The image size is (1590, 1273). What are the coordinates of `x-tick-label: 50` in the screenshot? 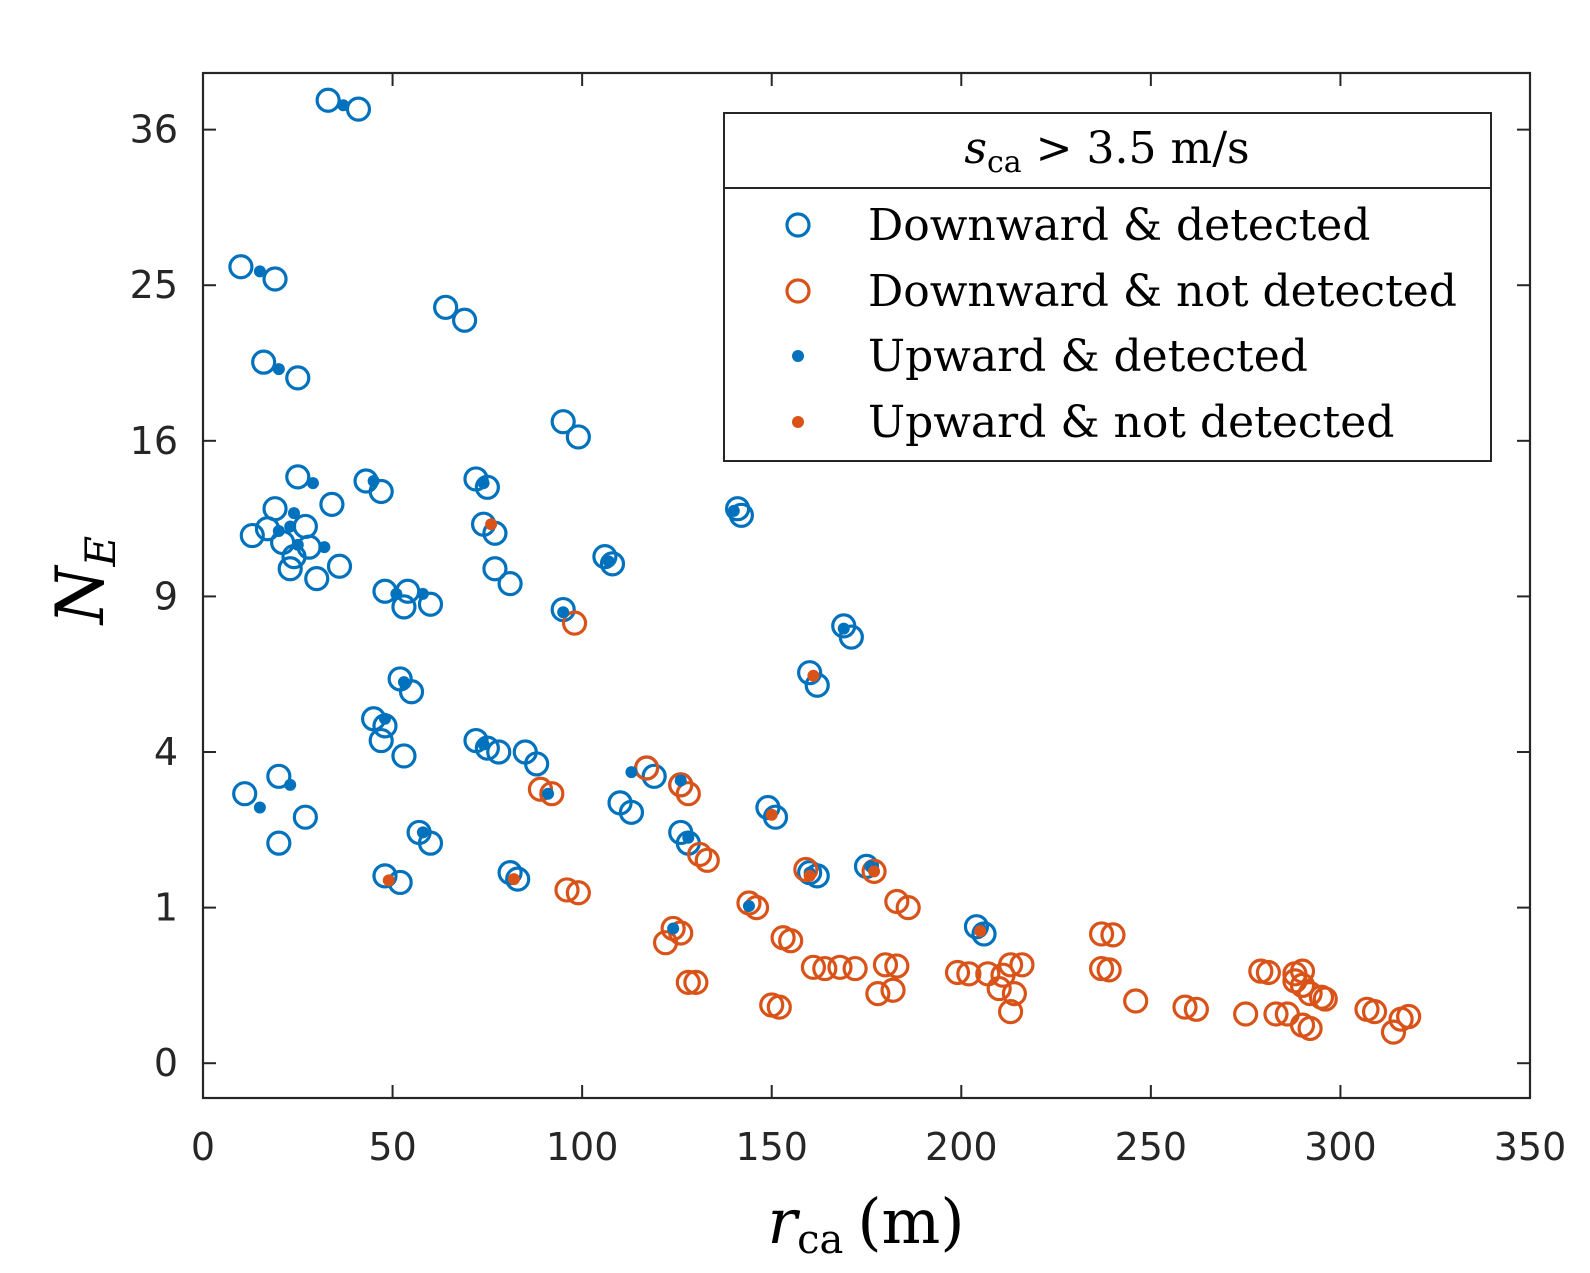 It's located at (392, 1147).